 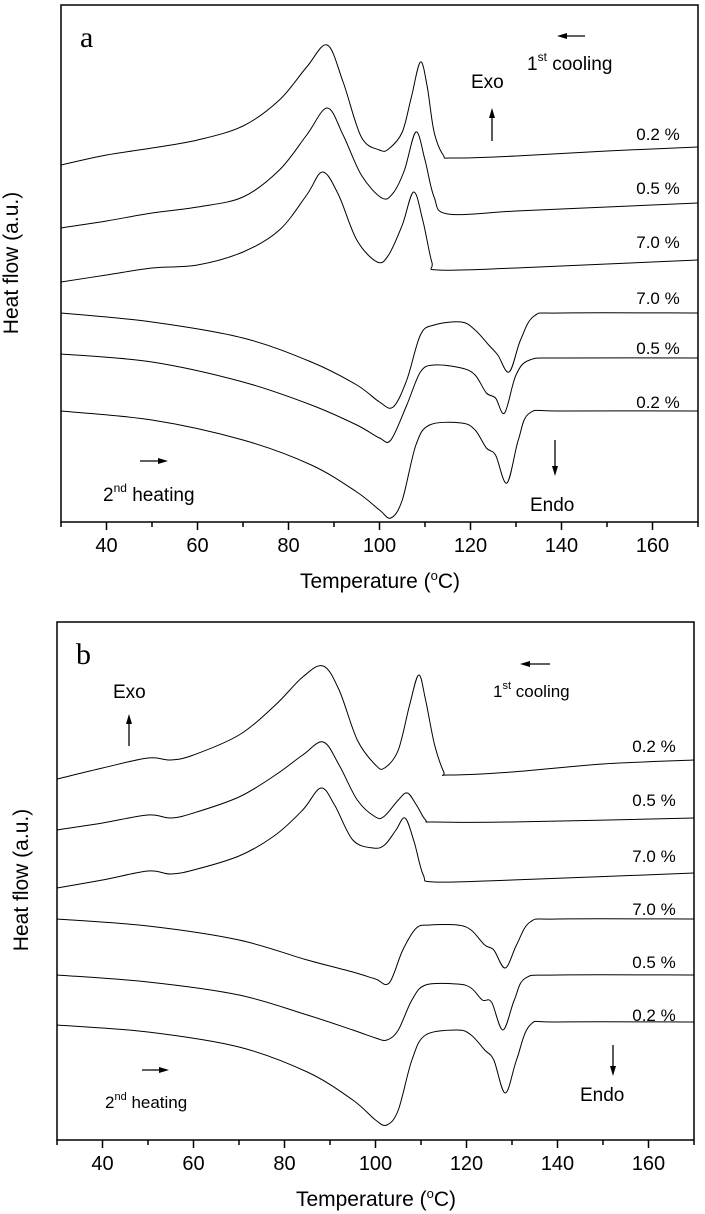 What do you see at coordinates (86, 37) in the screenshot?
I see `panel-label: a` at bounding box center [86, 37].